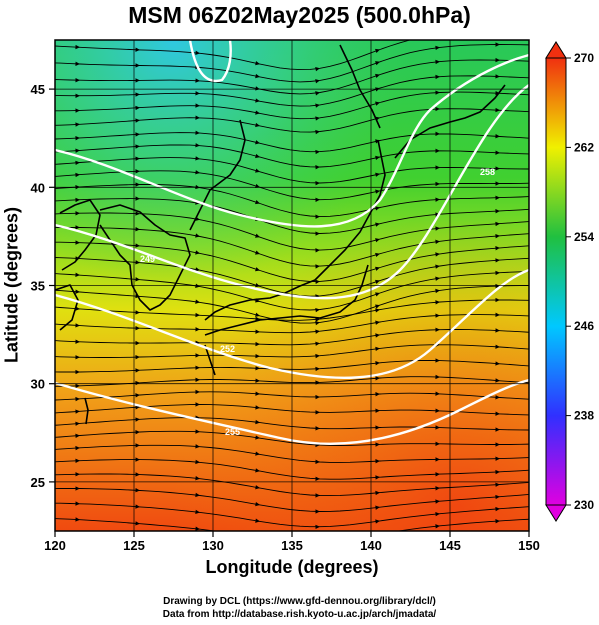 This screenshot has width=599, height=625. Describe the element at coordinates (584, 58) in the screenshot. I see `colorbar-tick-label: 270` at that location.